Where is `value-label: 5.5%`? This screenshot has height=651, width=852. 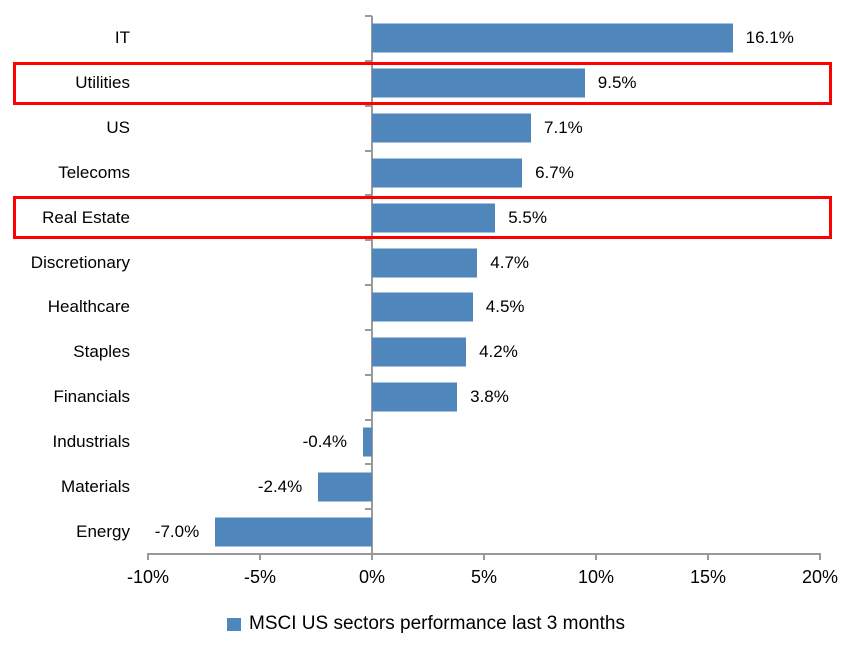
value-label: 5.5% is located at coordinates (527, 217).